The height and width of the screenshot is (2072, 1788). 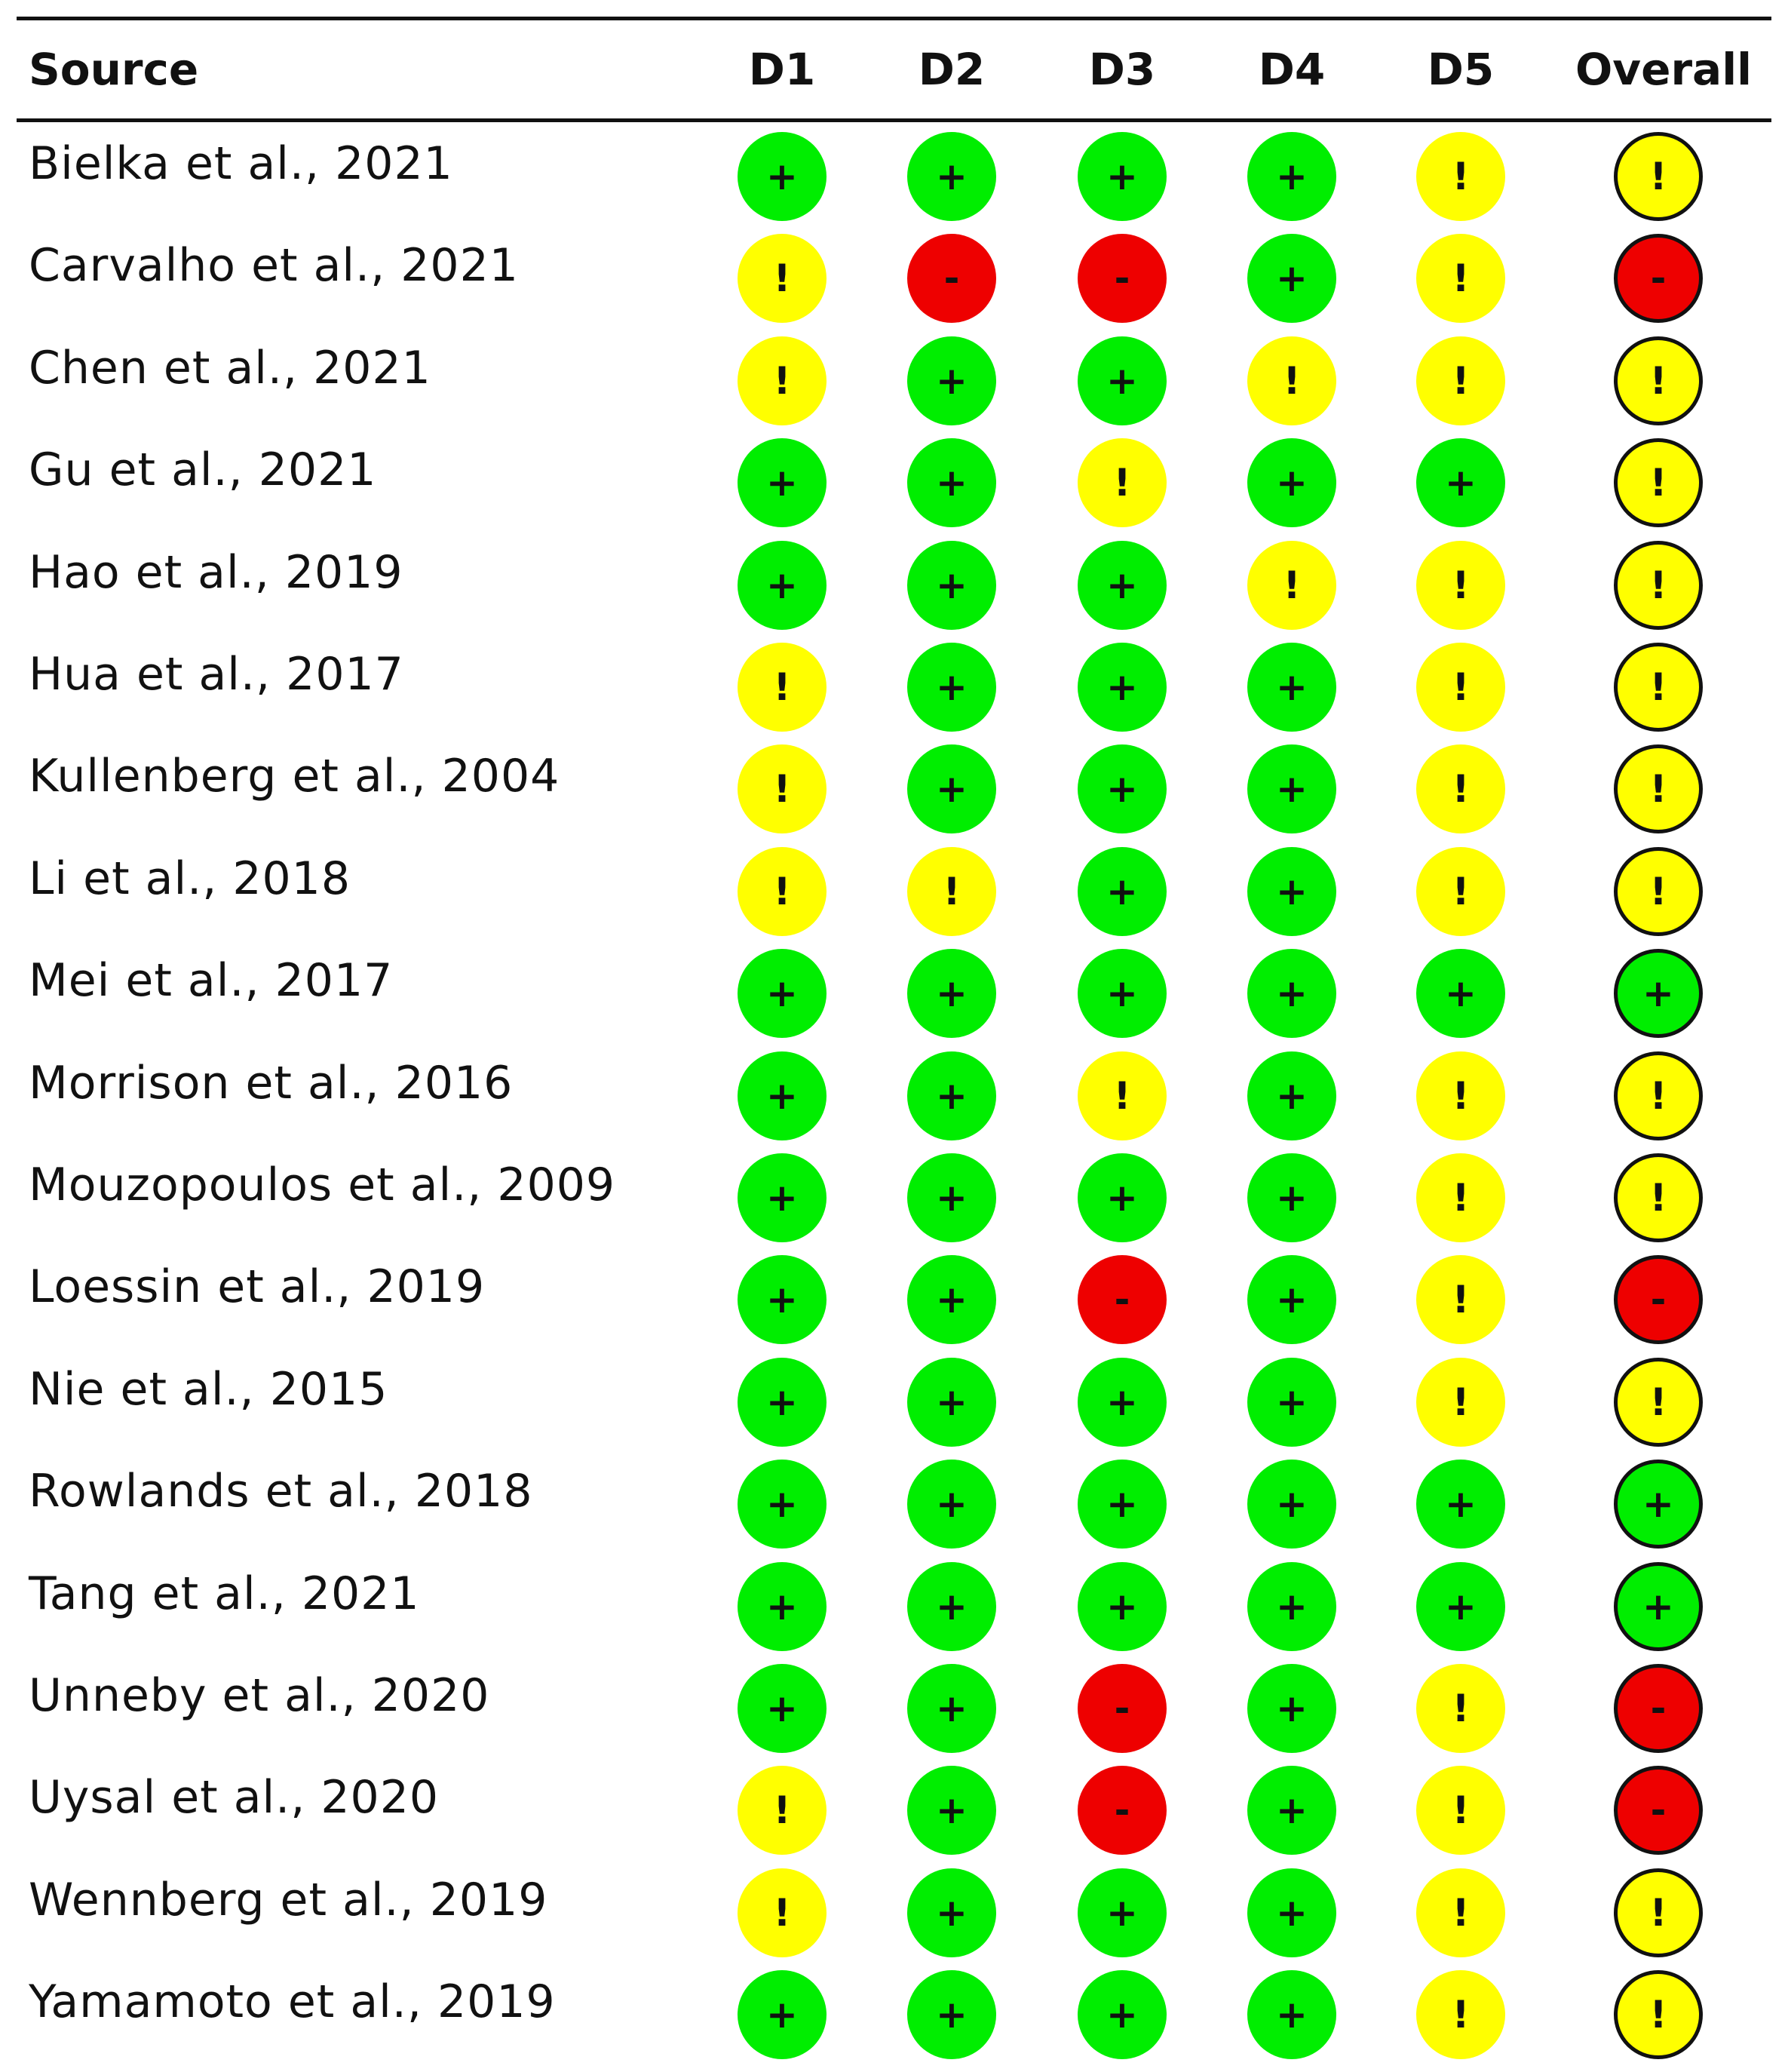 I want to click on table-row: Chen et al., 2021! + +!!!, so click(x=894, y=387).